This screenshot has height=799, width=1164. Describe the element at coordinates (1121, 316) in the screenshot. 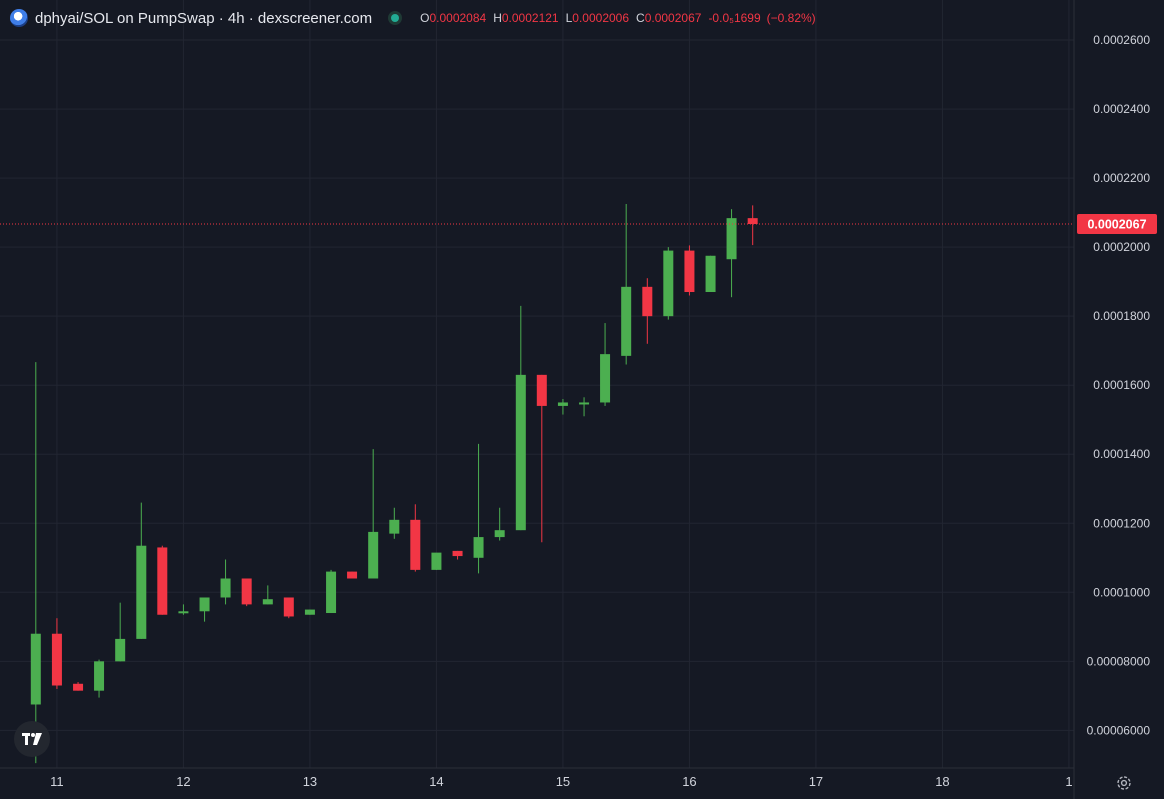

I see `price-tick-label: 0.0001800` at that location.